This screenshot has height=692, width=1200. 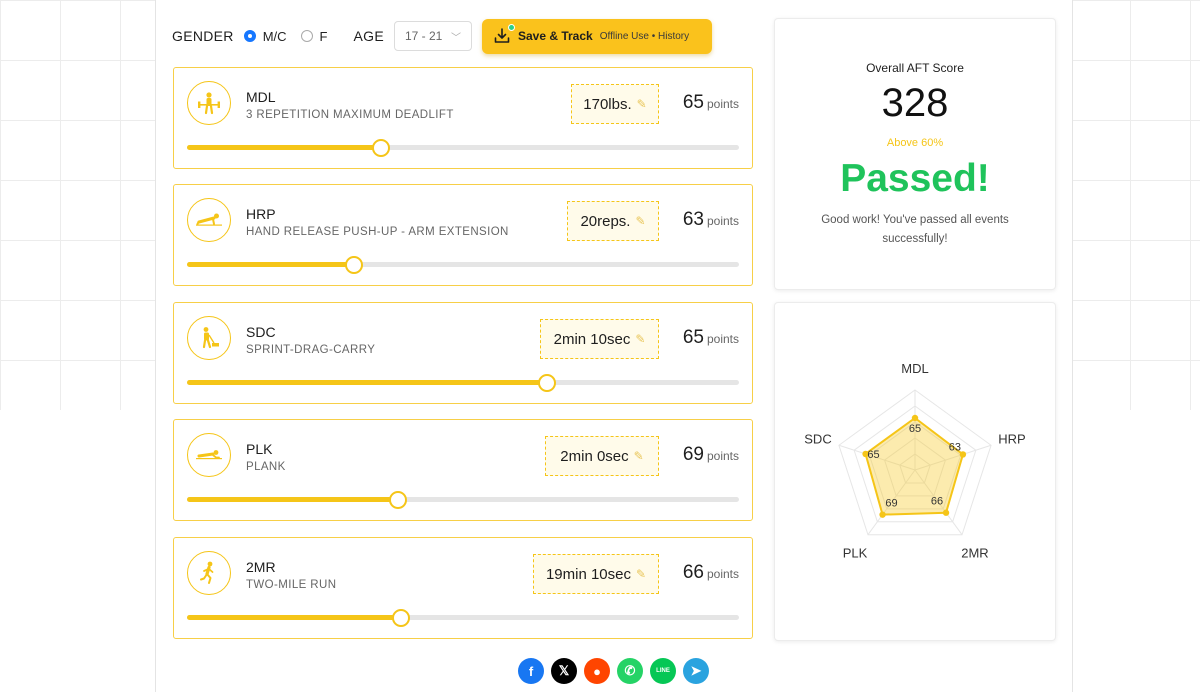 I want to click on gender-option-label: M/C, so click(x=274, y=36).